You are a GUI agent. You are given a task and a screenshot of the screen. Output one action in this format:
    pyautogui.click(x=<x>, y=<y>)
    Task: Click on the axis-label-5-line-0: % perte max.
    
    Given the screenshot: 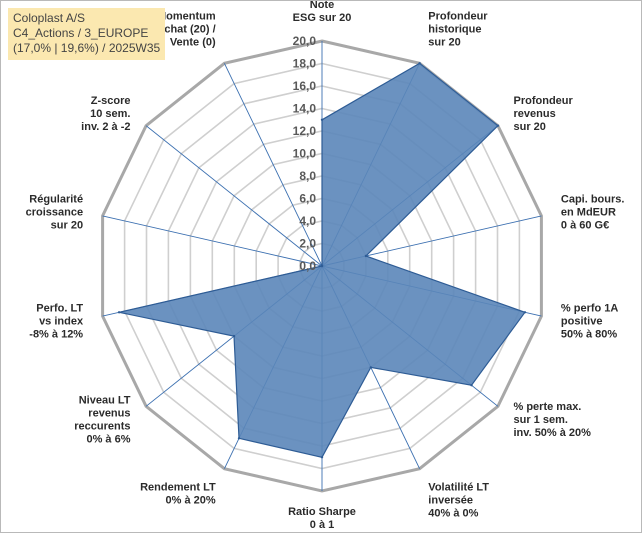 What is the action you would take?
    pyautogui.click(x=548, y=407)
    